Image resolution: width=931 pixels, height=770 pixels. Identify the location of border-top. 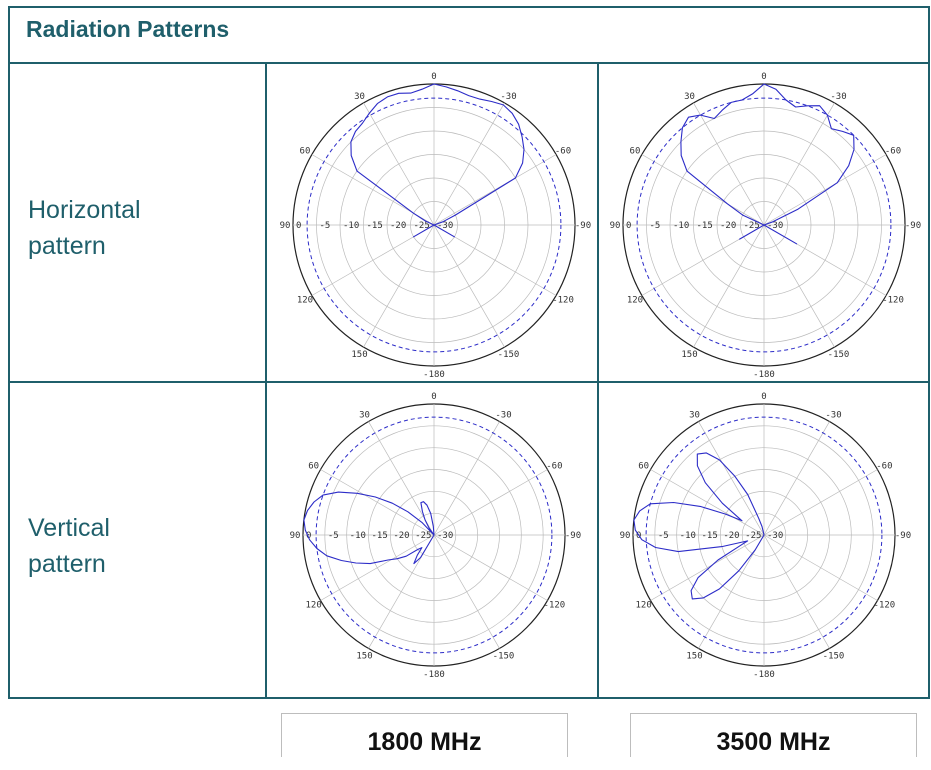
(469, 7).